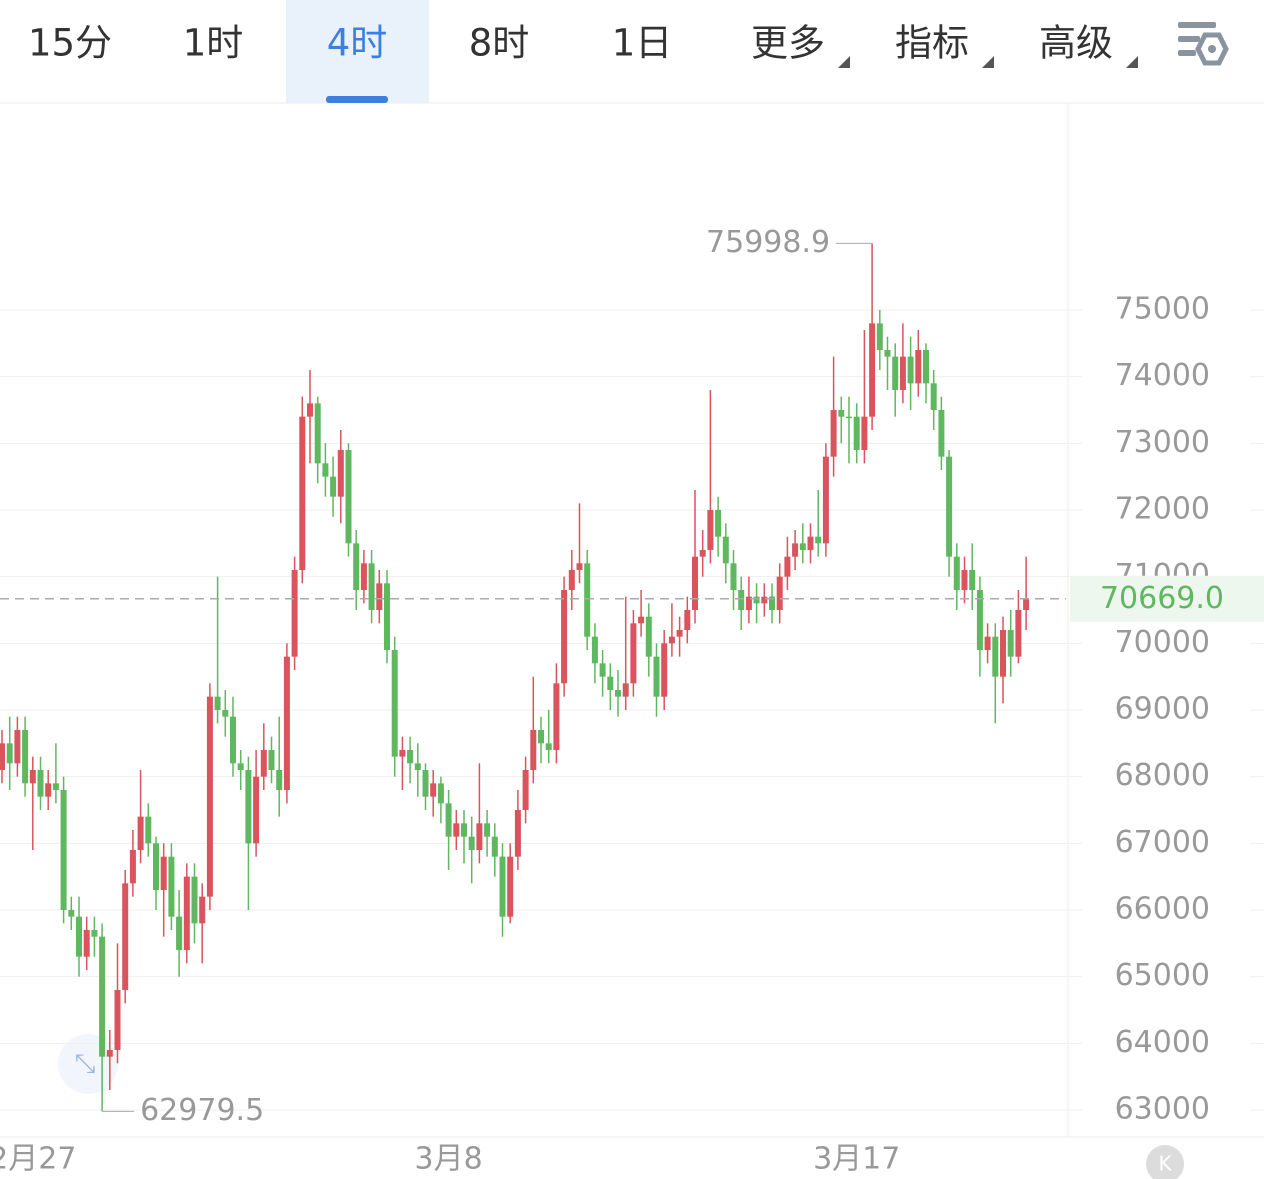 The height and width of the screenshot is (1179, 1264). I want to click on y-tick-label: 74000, so click(1162, 375).